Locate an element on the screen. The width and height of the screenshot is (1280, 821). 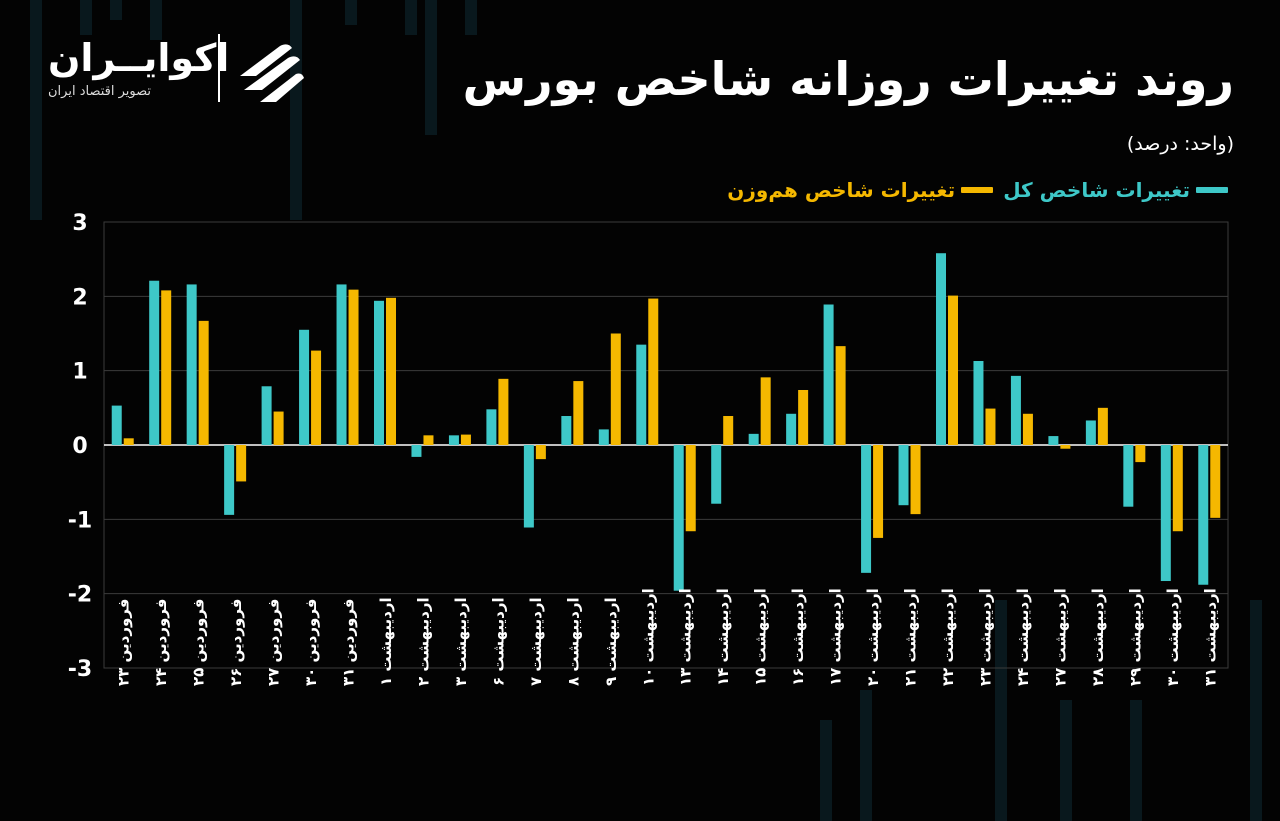
x-tick-label: اردیبهشت ۷ is located at coordinates (536, 641).